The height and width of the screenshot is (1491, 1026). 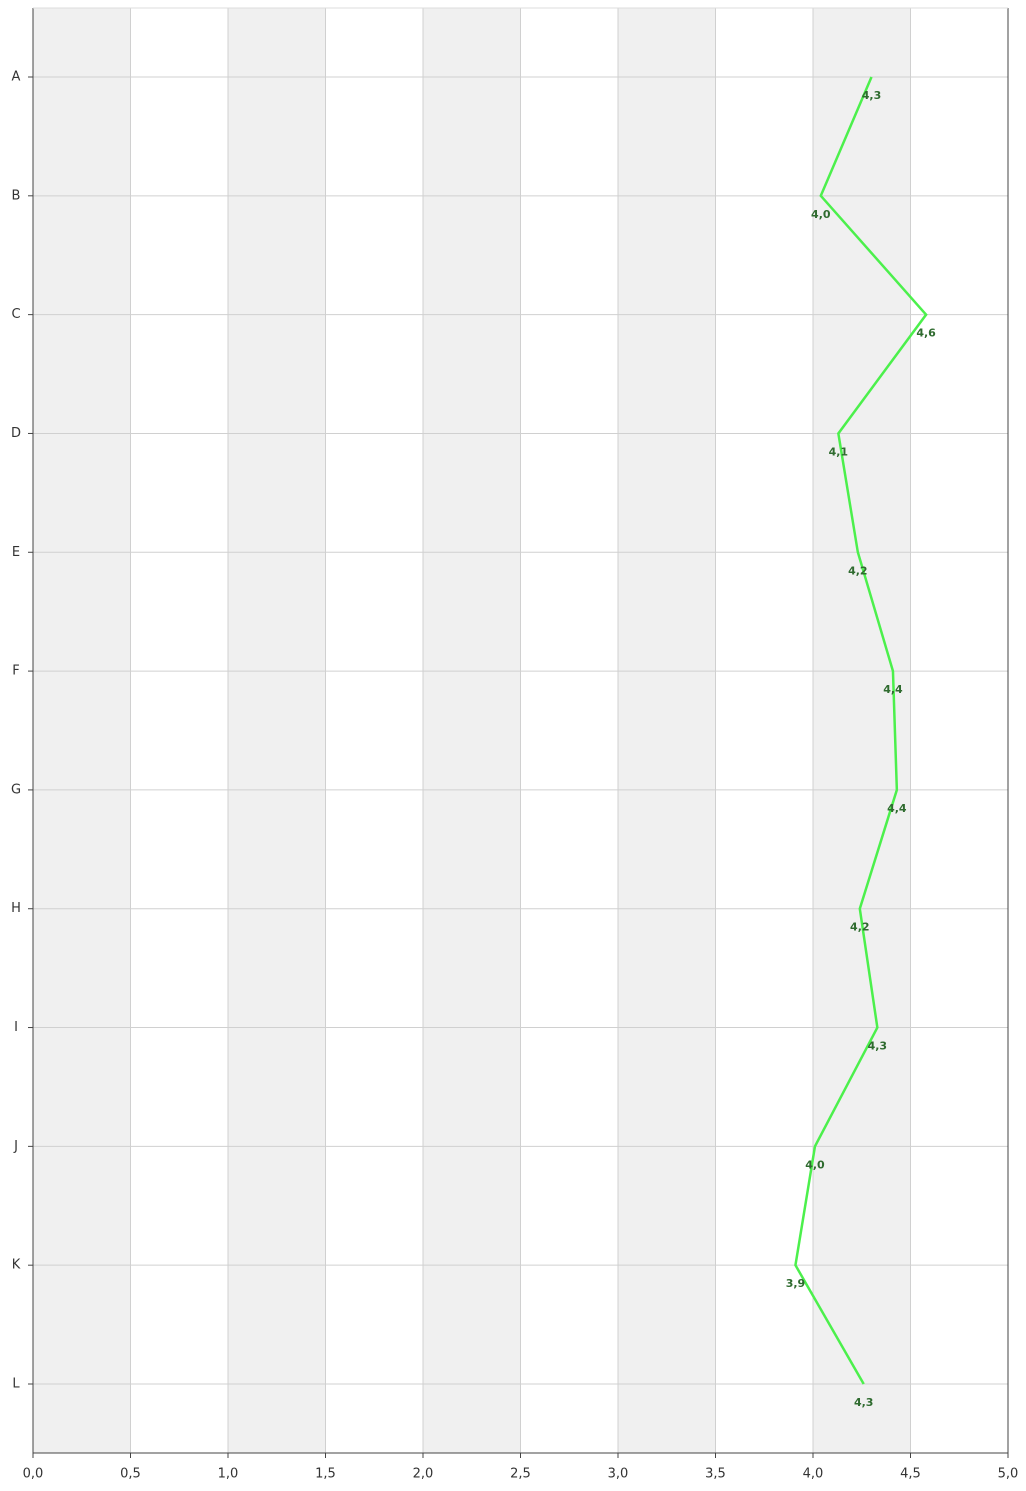 What do you see at coordinates (130, 1474) in the screenshot?
I see `x-tick-label: 0,5` at bounding box center [130, 1474].